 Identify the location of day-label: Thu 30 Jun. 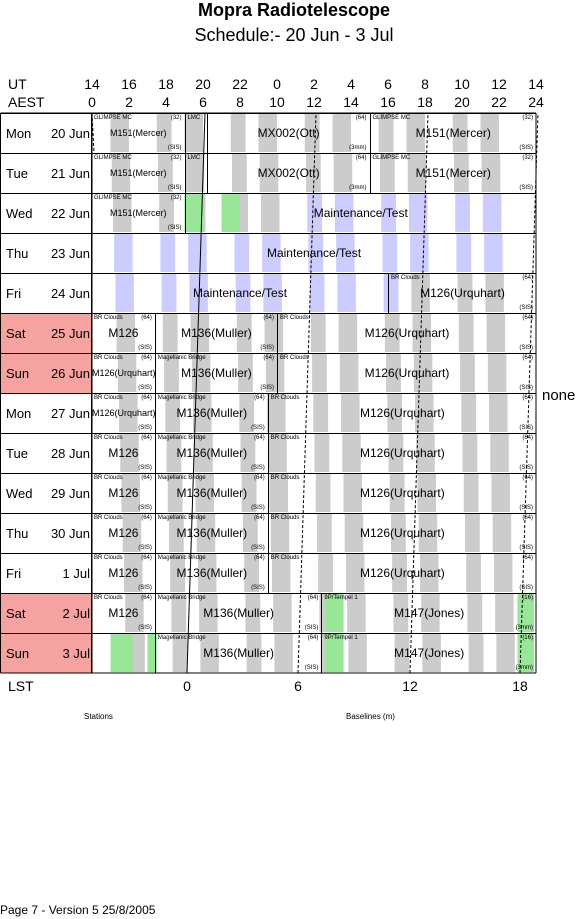
(46, 533).